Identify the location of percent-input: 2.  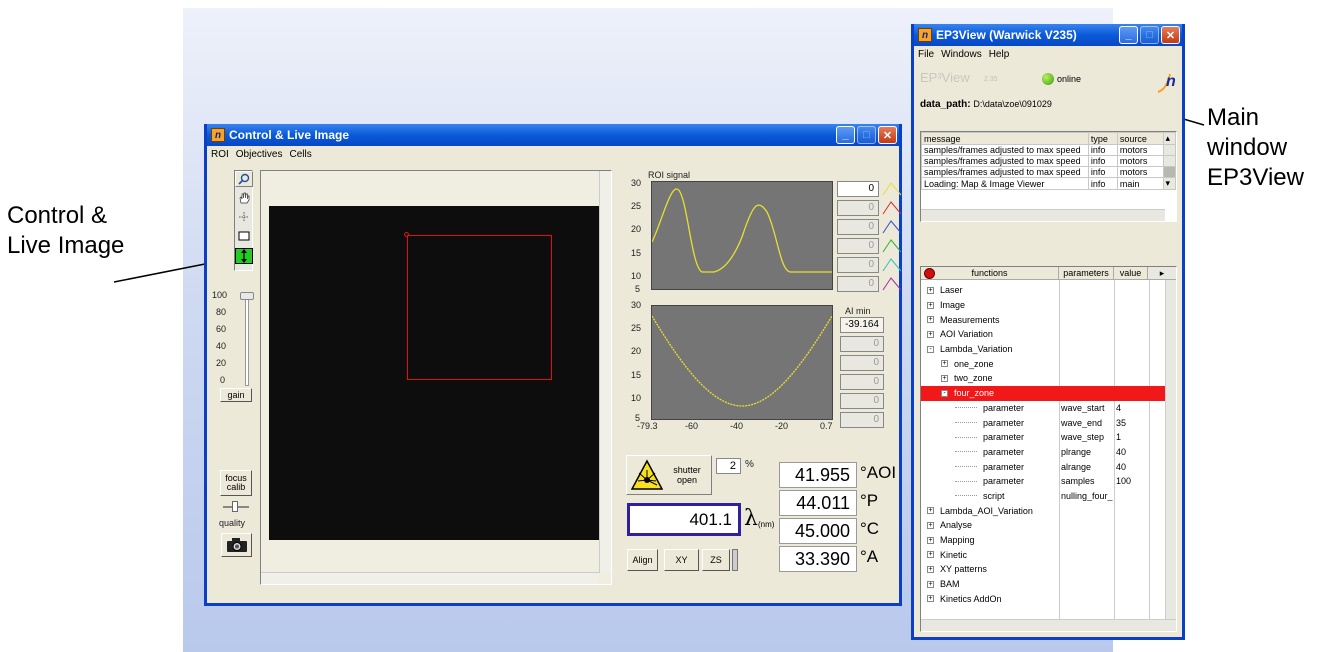
(728, 466).